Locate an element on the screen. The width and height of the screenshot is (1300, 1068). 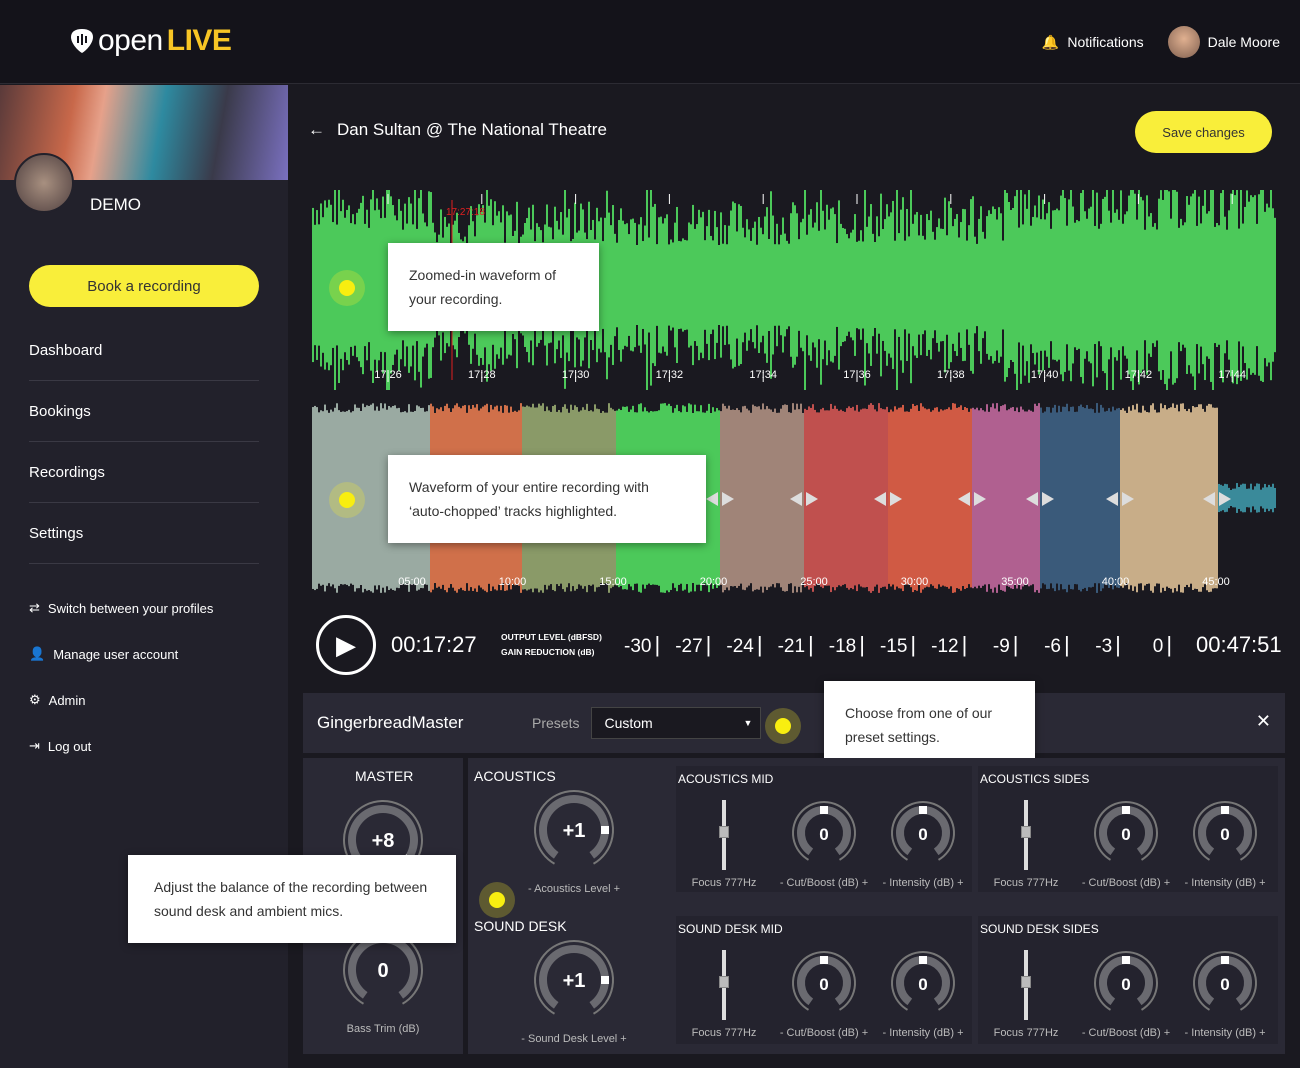
notifications-link: 🔔 Notifications is located at coordinates (1093, 42).